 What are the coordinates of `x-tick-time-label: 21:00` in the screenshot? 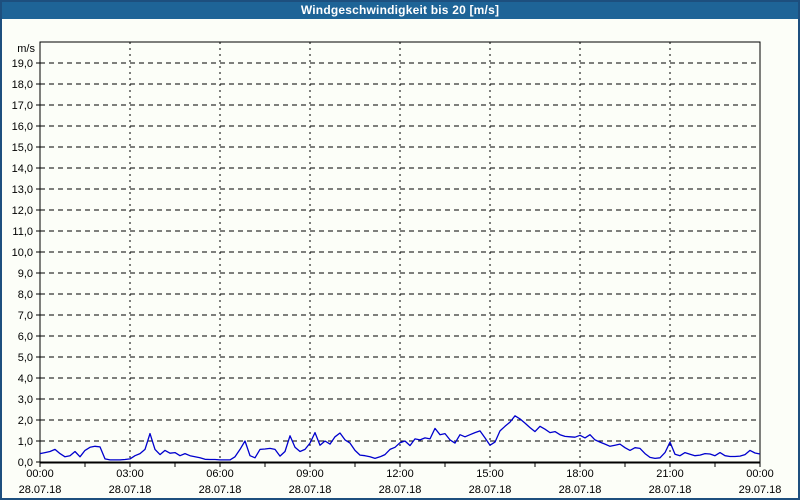 It's located at (670, 474).